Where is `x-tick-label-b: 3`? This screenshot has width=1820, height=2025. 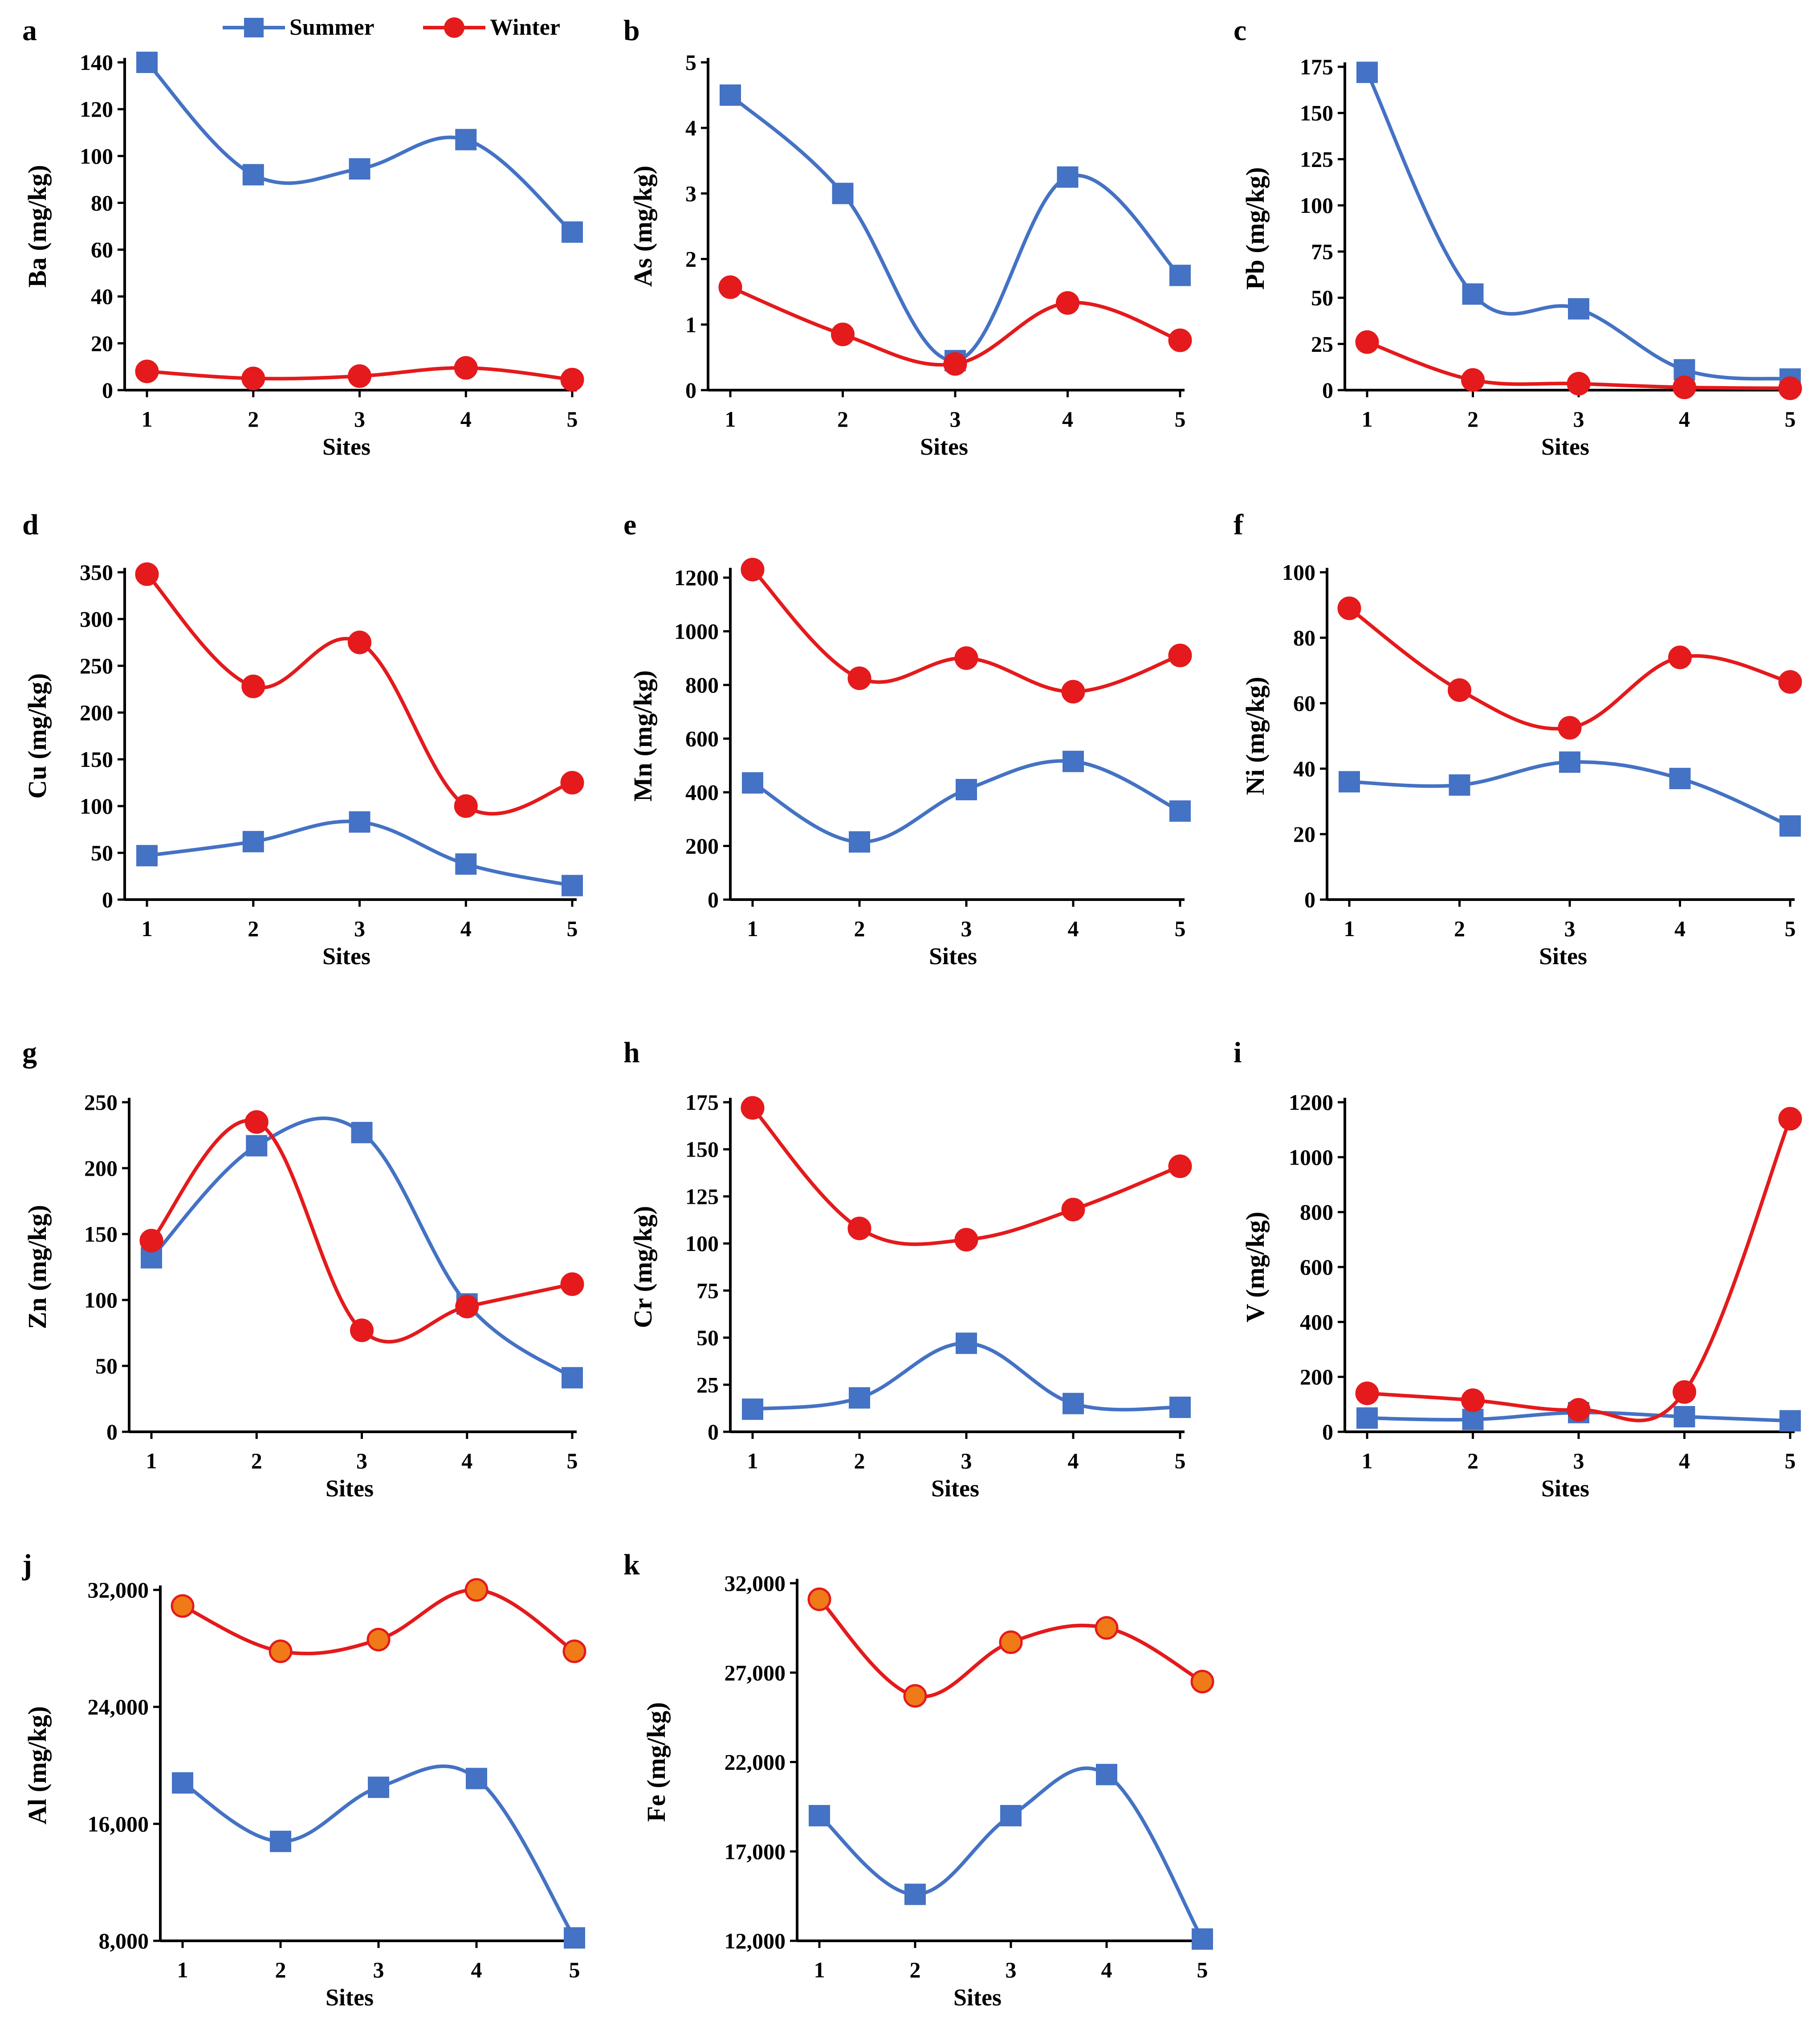
x-tick-label-b: 3 is located at coordinates (955, 419).